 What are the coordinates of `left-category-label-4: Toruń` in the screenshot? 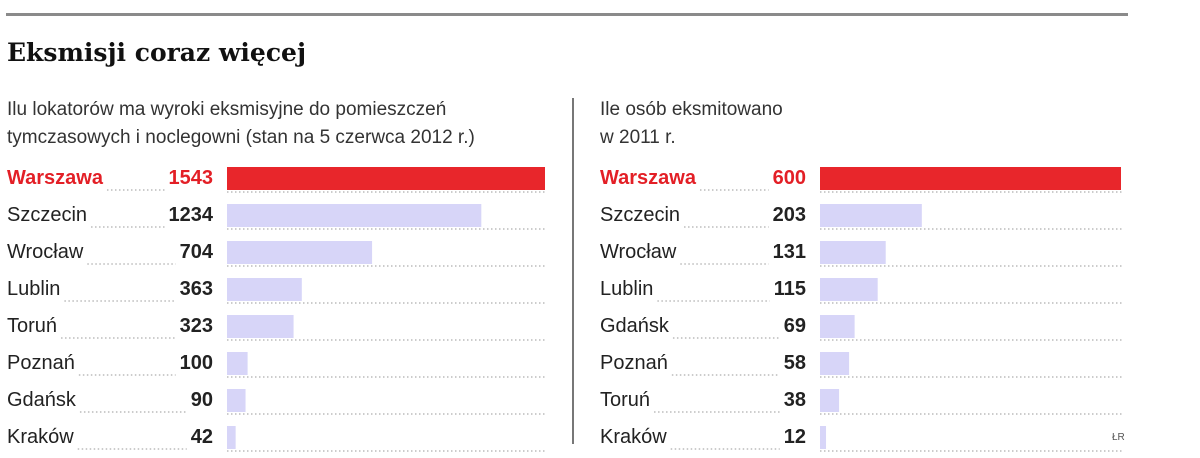 It's located at (32, 326).